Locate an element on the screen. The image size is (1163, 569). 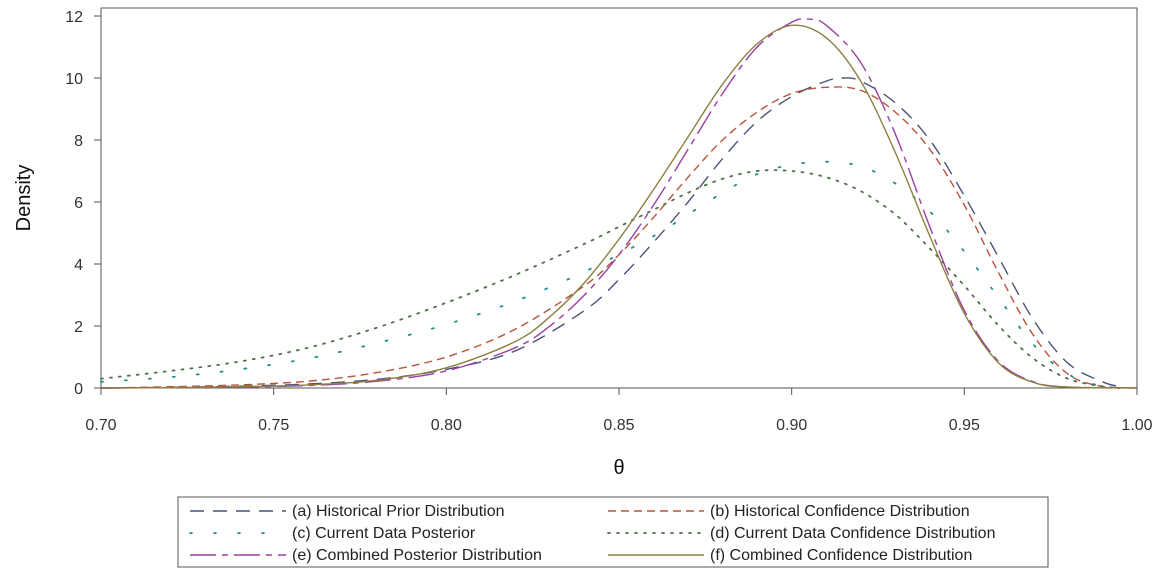
y-tick-label: 10 is located at coordinates (74, 79).